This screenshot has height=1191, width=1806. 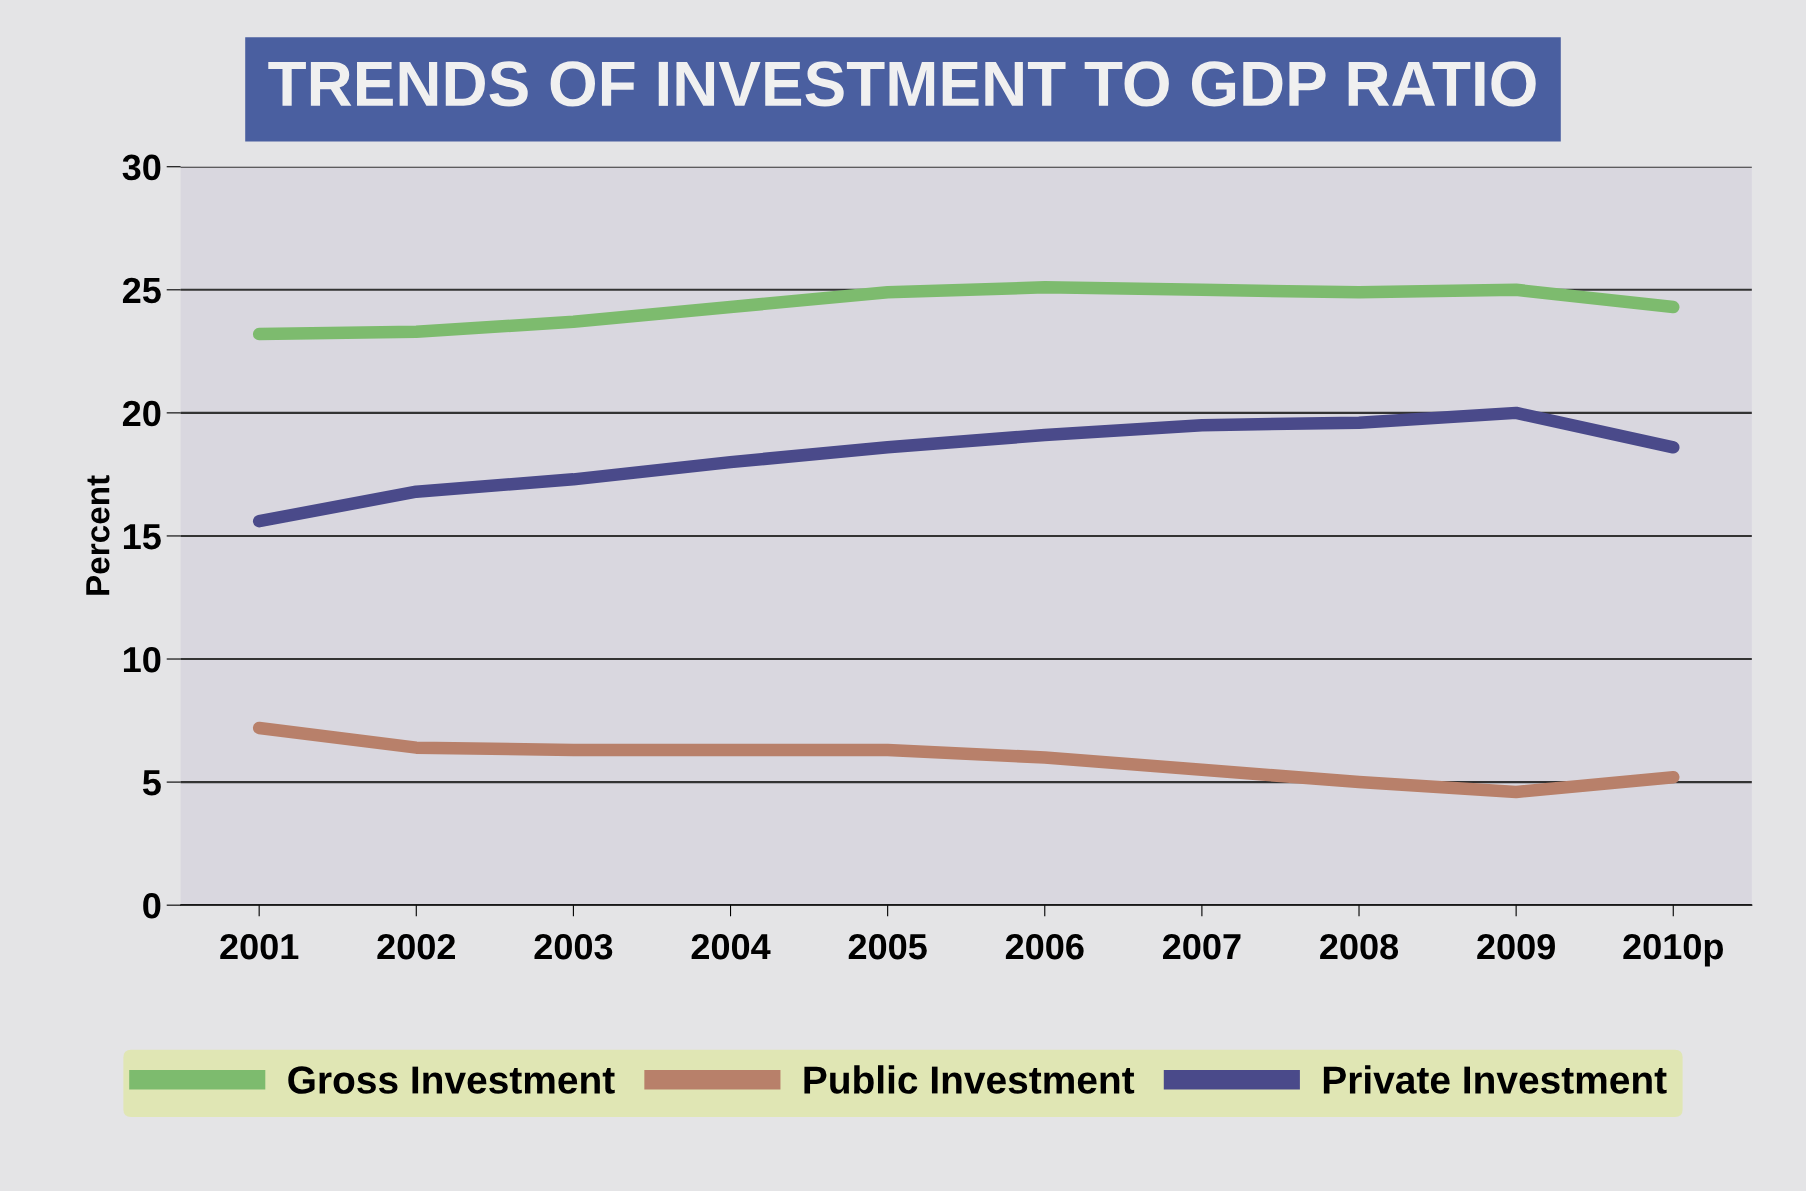 What do you see at coordinates (259, 946) in the screenshot?
I see `x-tick-label: 2001` at bounding box center [259, 946].